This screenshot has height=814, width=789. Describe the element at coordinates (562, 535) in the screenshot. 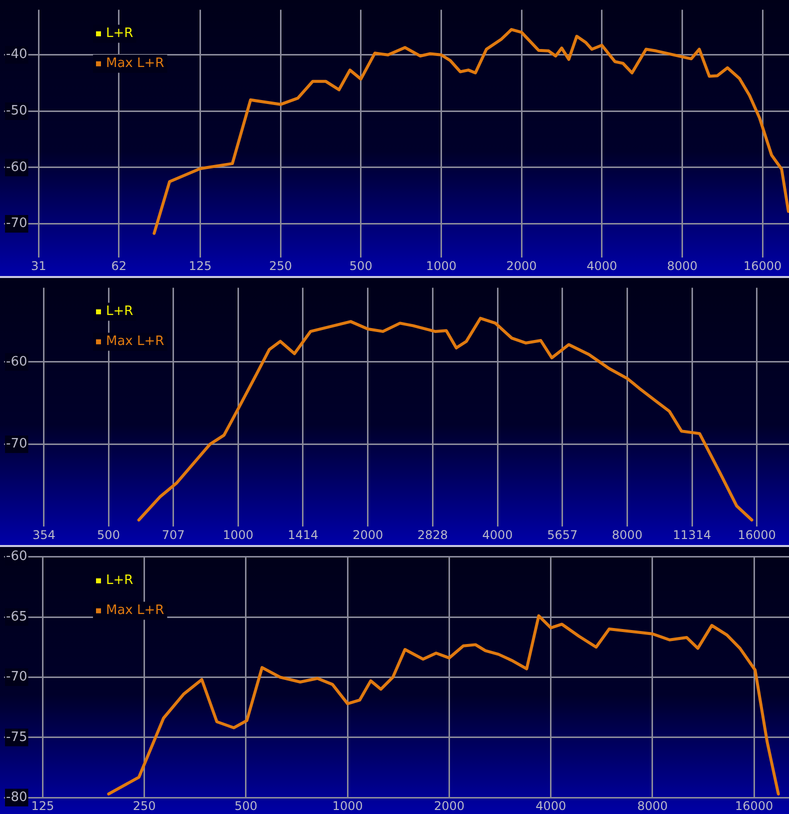

I see `x-tick-label: 5657` at that location.